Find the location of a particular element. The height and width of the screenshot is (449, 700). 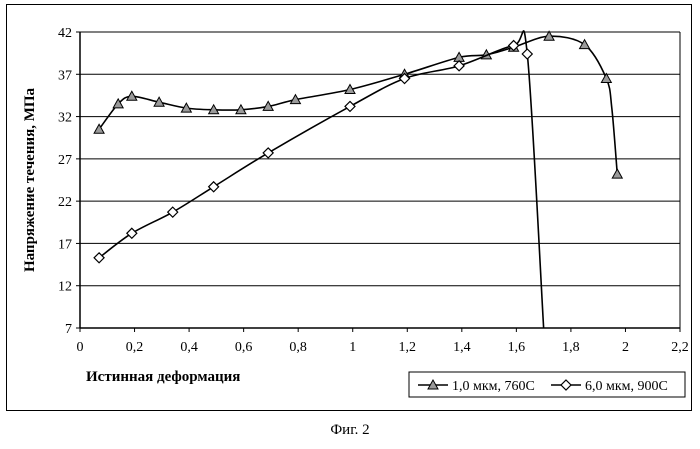

x-tick-label: 1,6 is located at coordinates (517, 347).